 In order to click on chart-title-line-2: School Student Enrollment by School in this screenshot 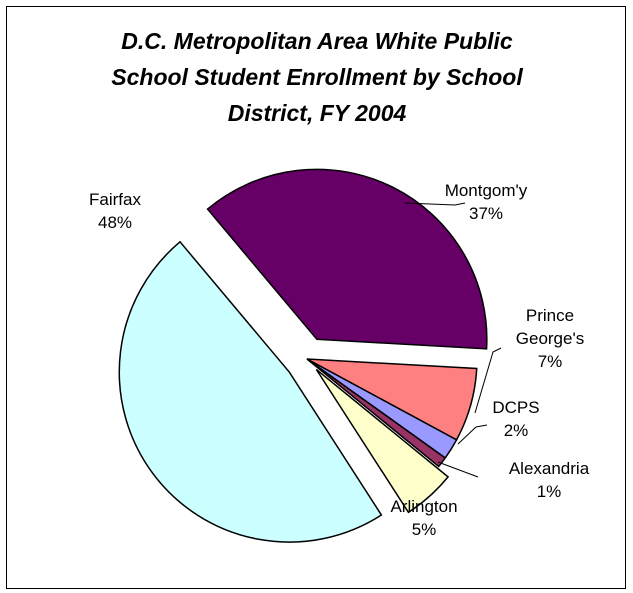, I will do `click(317, 77)`.